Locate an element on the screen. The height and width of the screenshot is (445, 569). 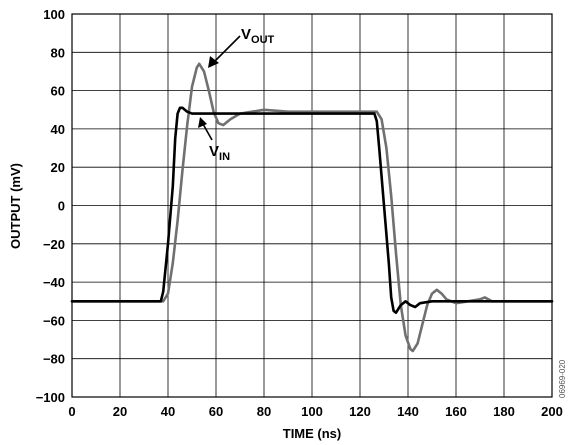
x-tick-label: 200 is located at coordinates (552, 411).